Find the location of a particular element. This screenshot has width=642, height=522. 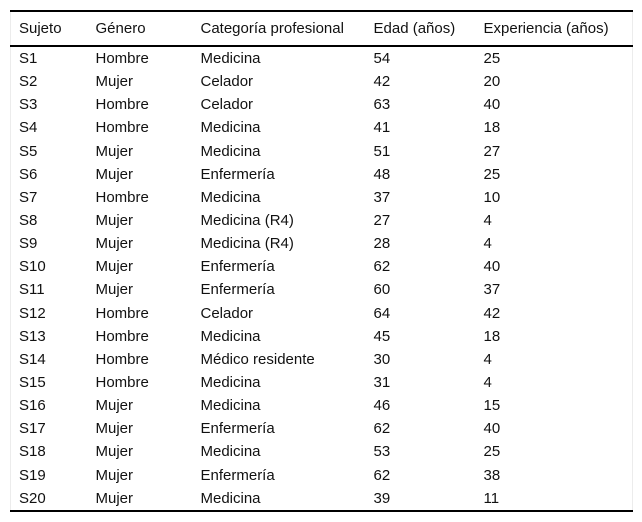

cell-categoria: Medicina (R4) is located at coordinates (247, 221).